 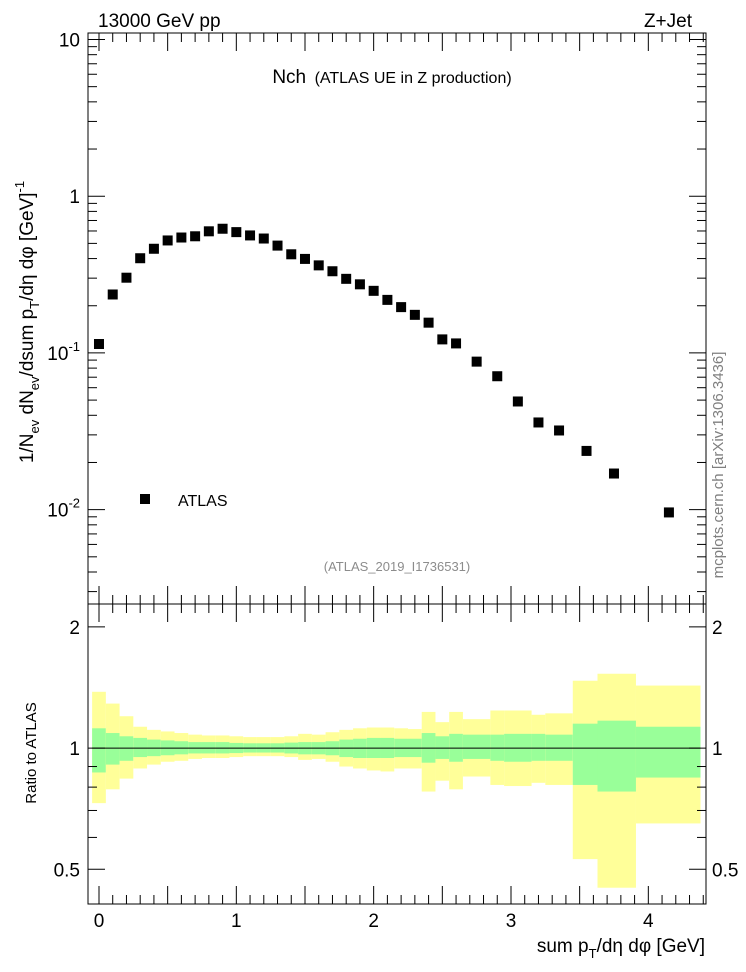 What do you see at coordinates (511, 921) in the screenshot?
I see `x-tick-label: 3` at bounding box center [511, 921].